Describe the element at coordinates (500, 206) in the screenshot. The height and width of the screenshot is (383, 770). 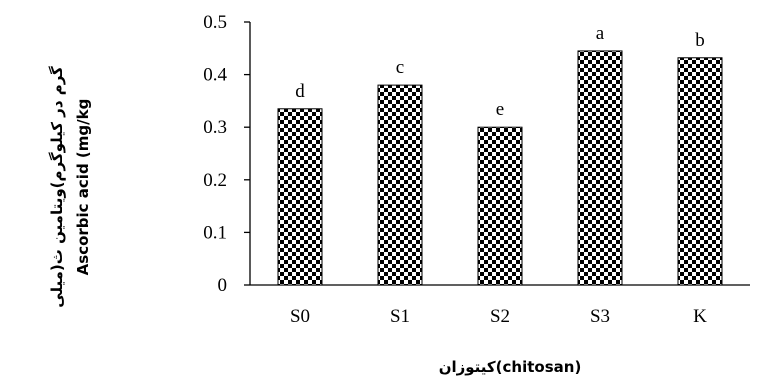
I see `bar-s2` at that location.